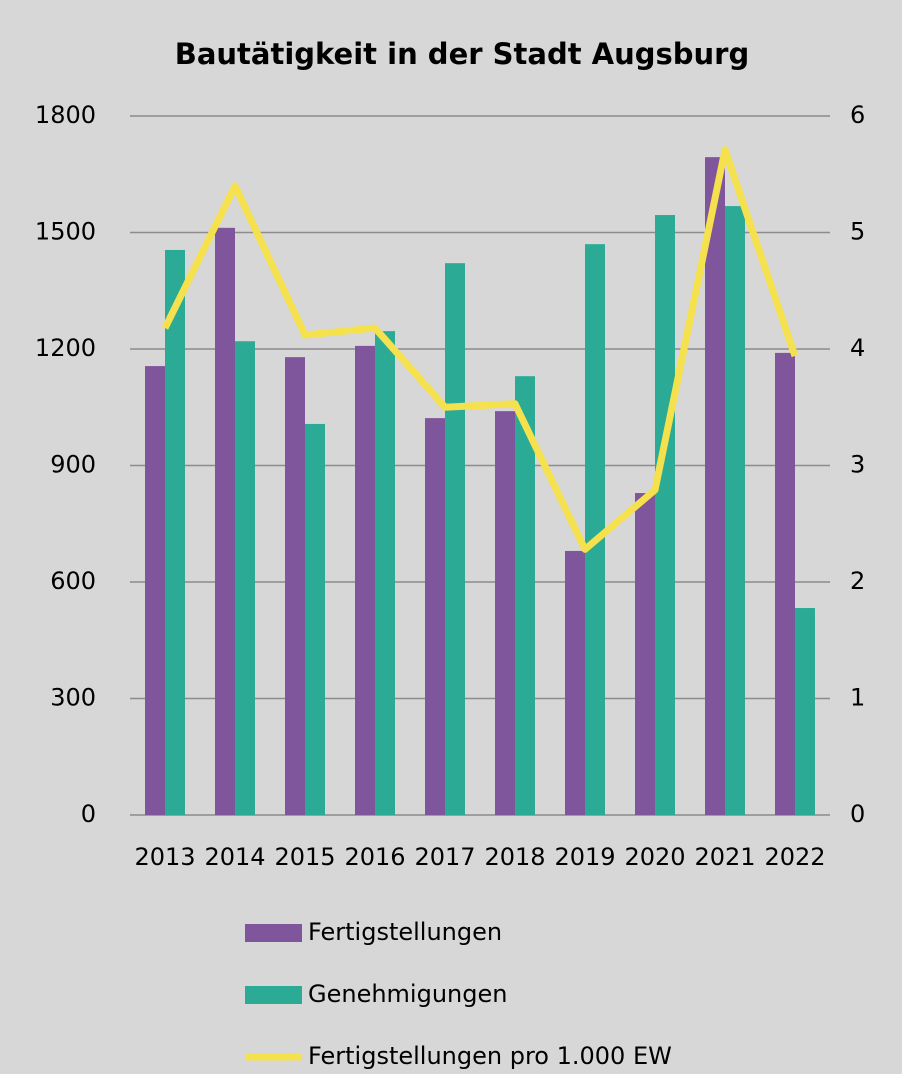 This screenshot has height=1074, width=902. I want to click on y-tick-label: 600, so click(73, 581).